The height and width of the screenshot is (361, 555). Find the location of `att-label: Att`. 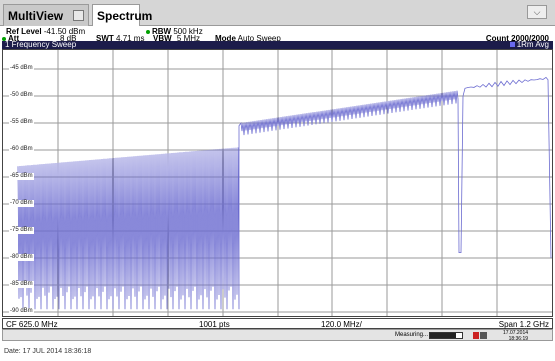

att-label: Att is located at coordinates (14, 38).